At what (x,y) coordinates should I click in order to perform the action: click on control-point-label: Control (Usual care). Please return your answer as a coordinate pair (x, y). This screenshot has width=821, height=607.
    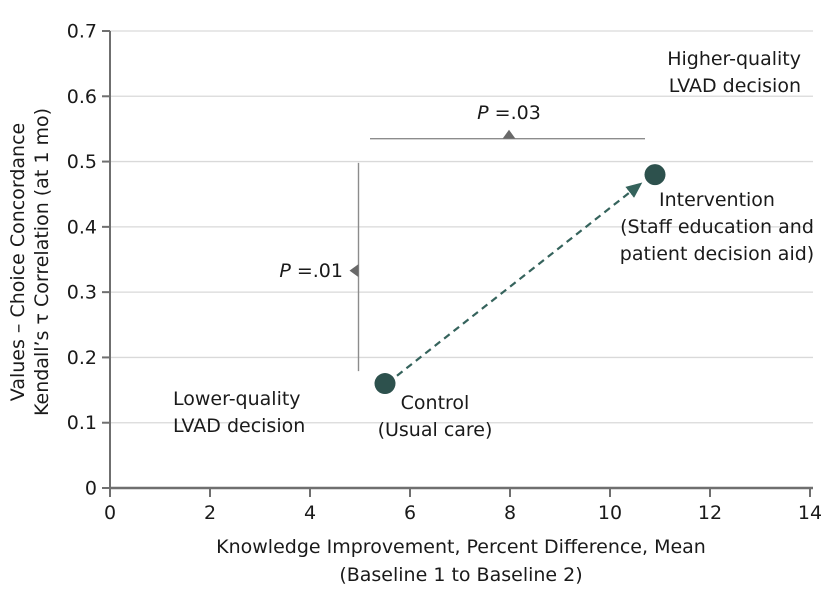
    Looking at the image, I should click on (435, 417).